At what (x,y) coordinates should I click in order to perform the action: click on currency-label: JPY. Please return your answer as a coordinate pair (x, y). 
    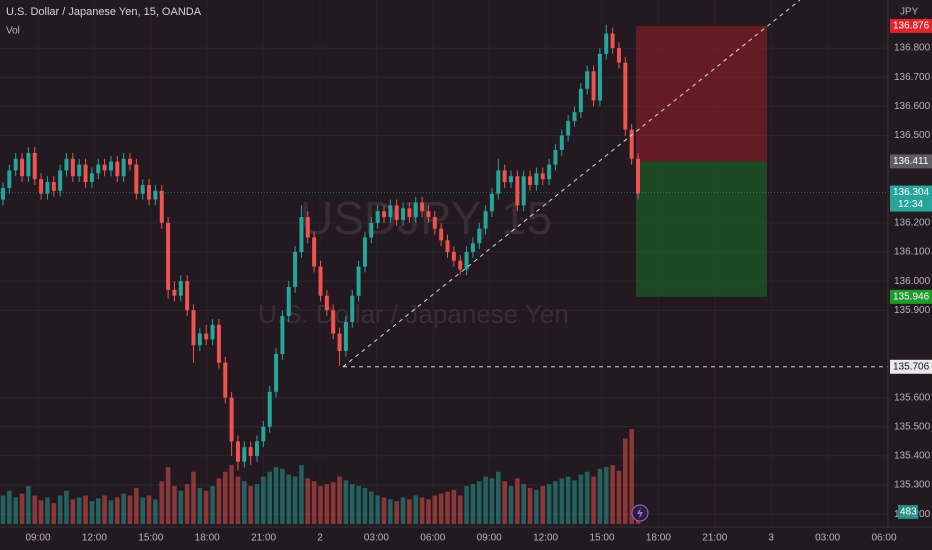
    Looking at the image, I should click on (909, 12).